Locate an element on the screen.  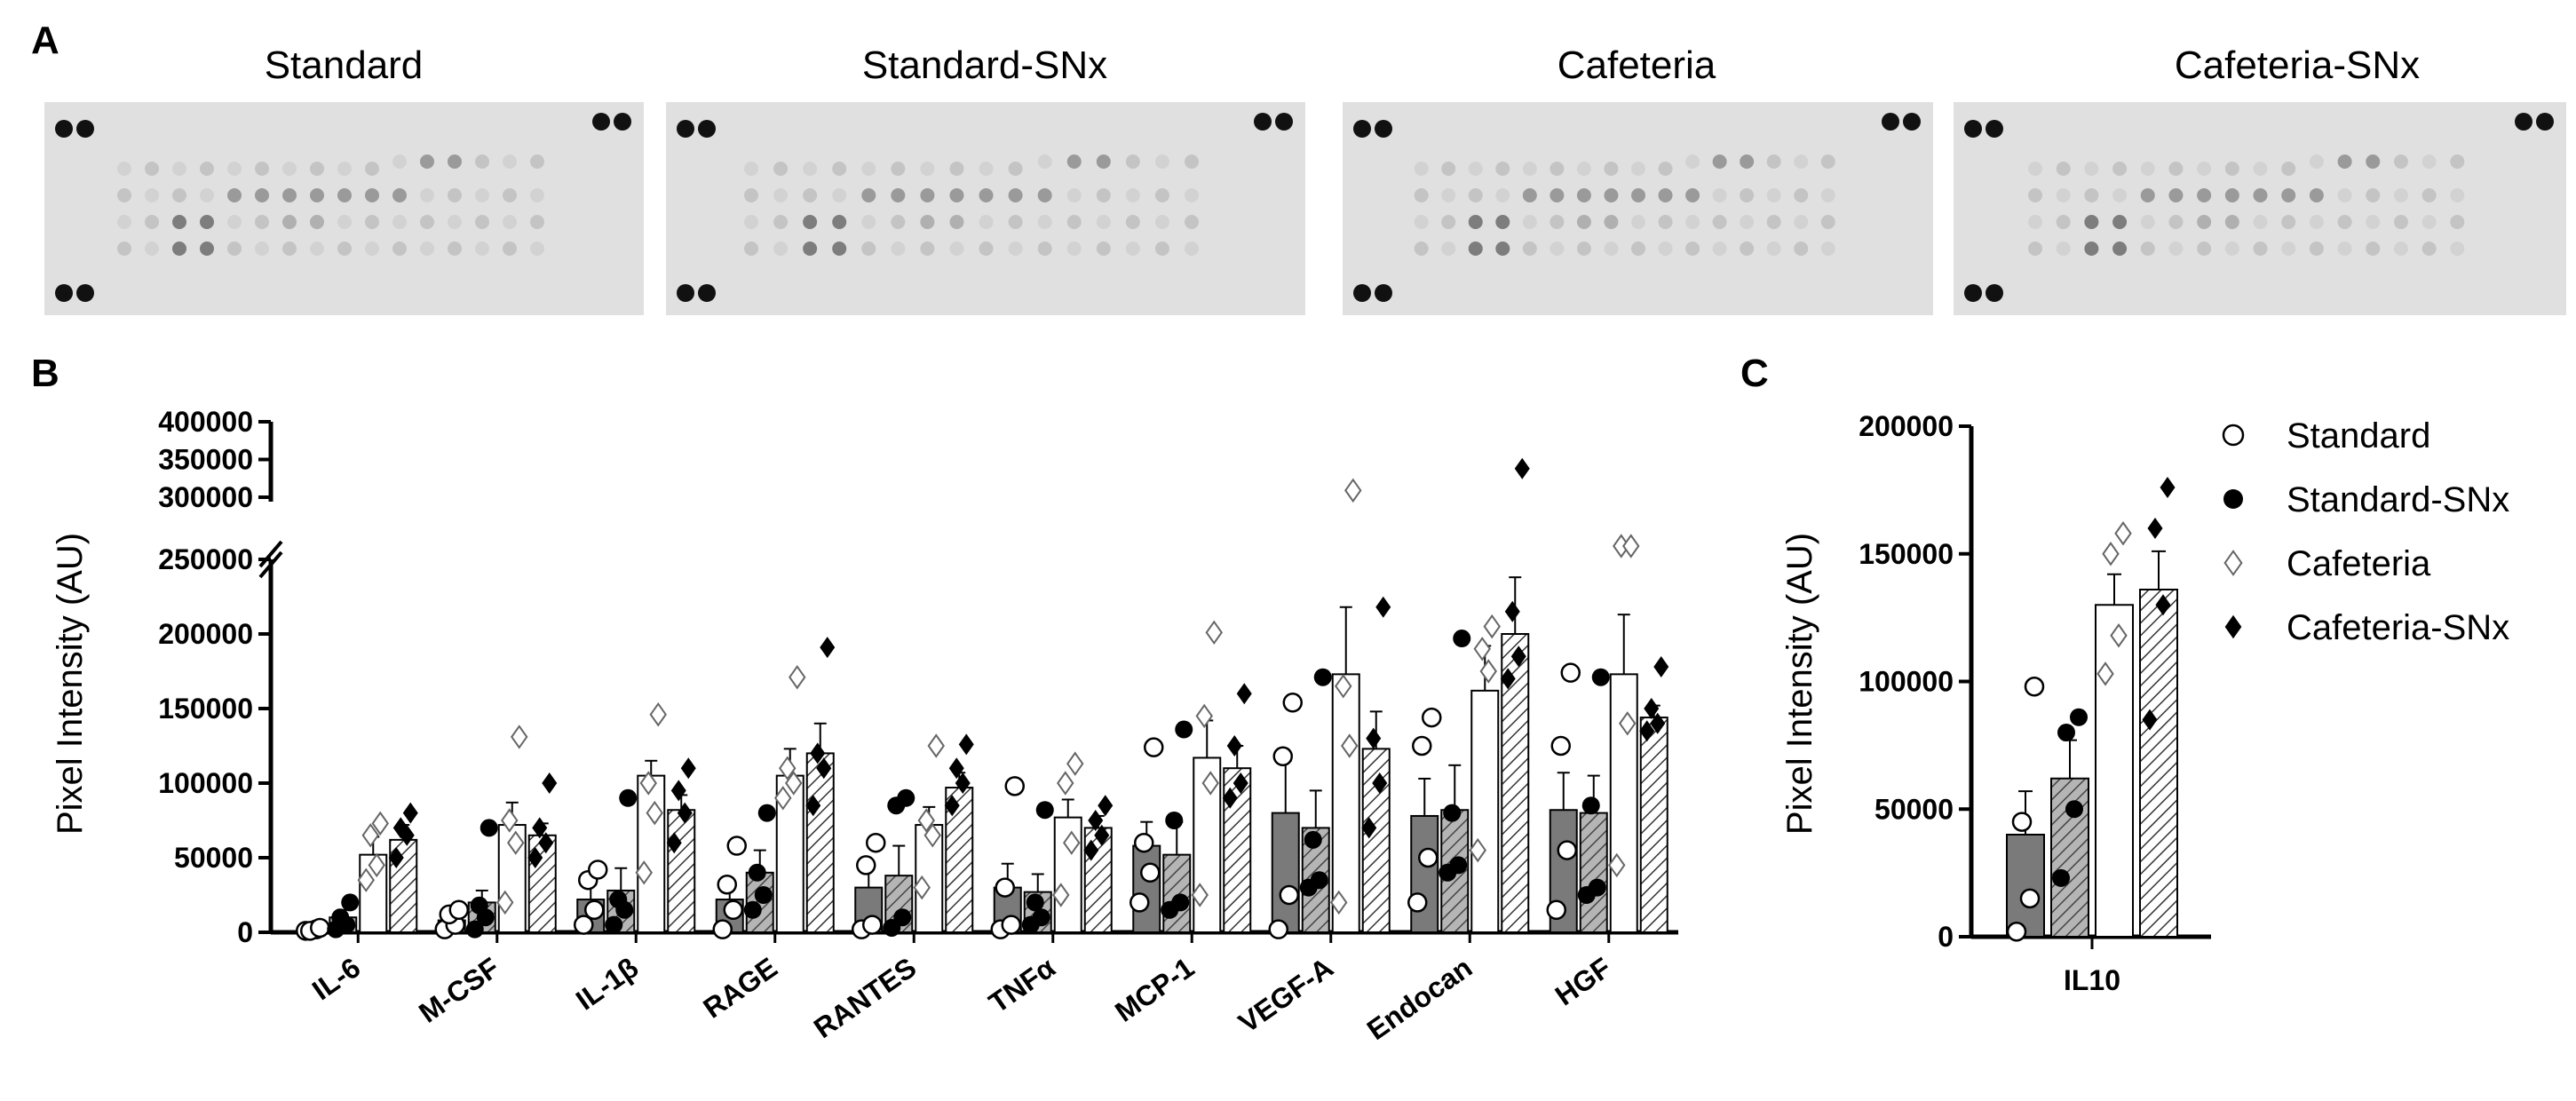
y-tick-label: 150000 is located at coordinates (1907, 554).